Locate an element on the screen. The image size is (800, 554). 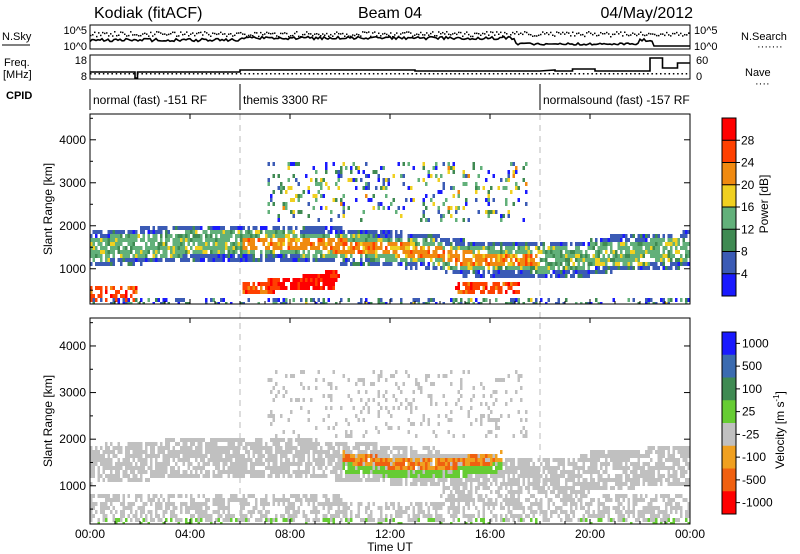
beam-title: Beam 04 is located at coordinates (390, 13).